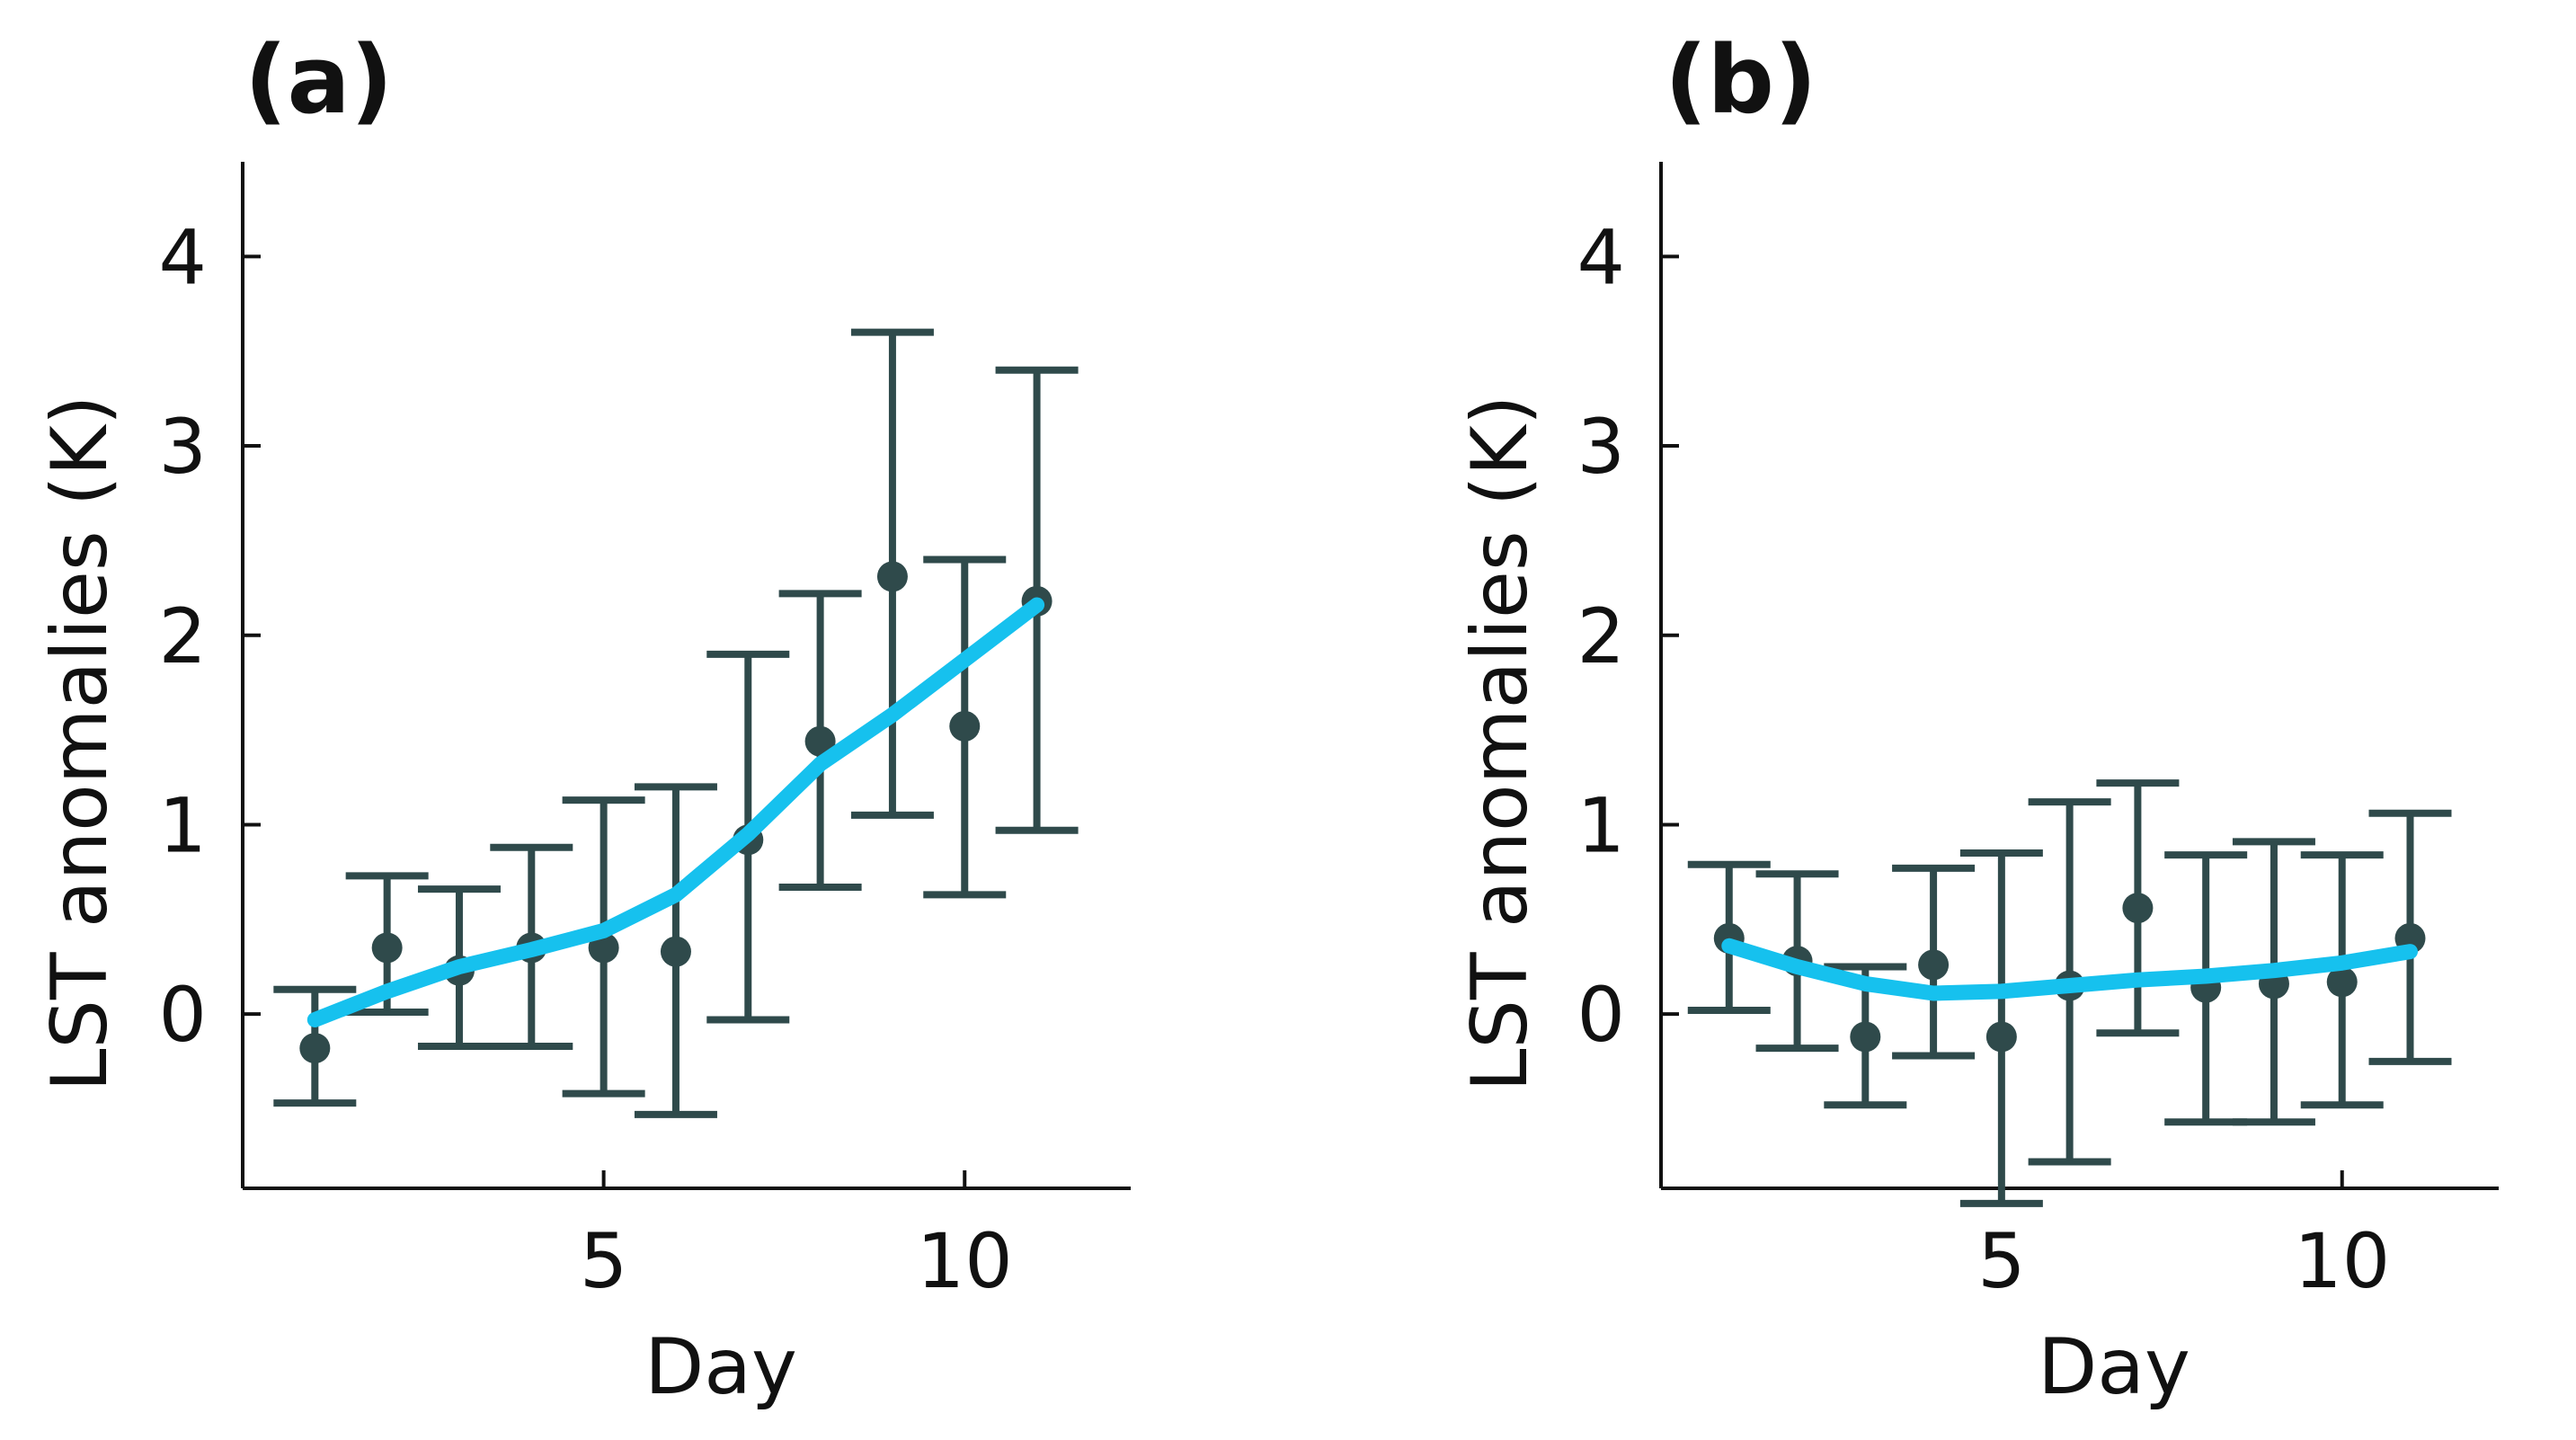 The image size is (2576, 1440). I want to click on panel-label: (b), so click(1741, 80).